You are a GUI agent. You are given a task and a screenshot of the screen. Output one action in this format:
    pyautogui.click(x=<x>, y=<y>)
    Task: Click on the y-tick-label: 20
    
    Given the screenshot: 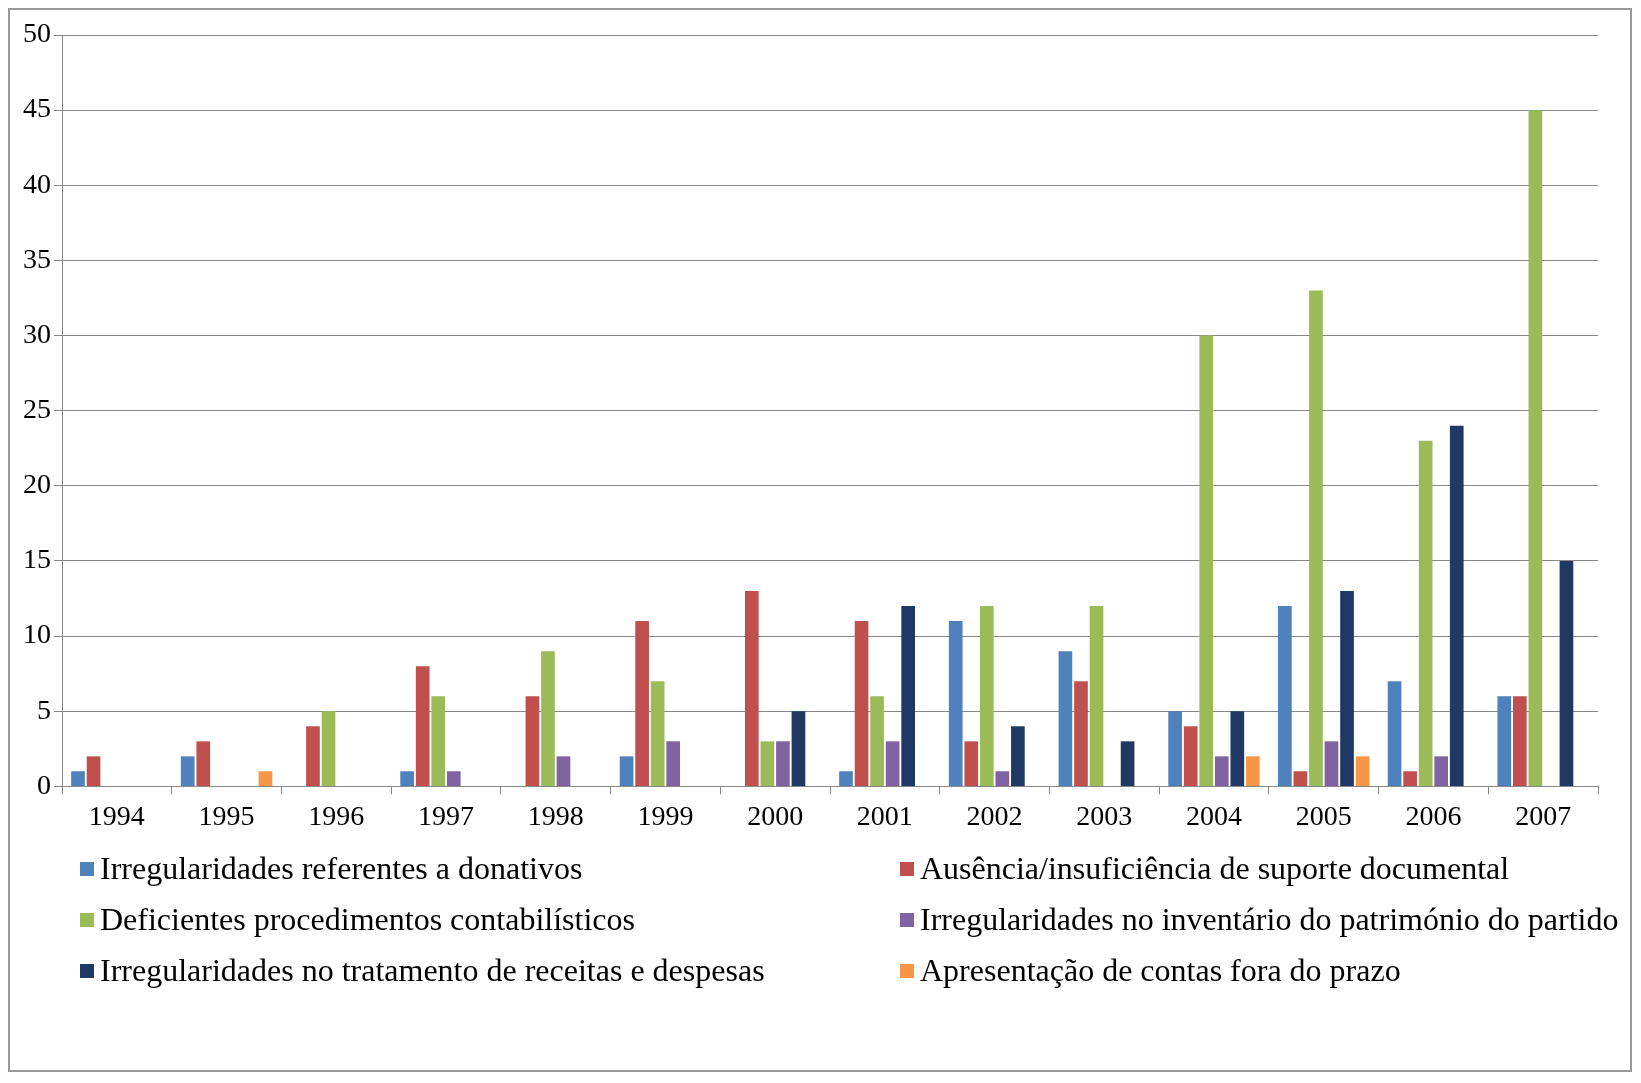 What is the action you would take?
    pyautogui.click(x=37, y=484)
    